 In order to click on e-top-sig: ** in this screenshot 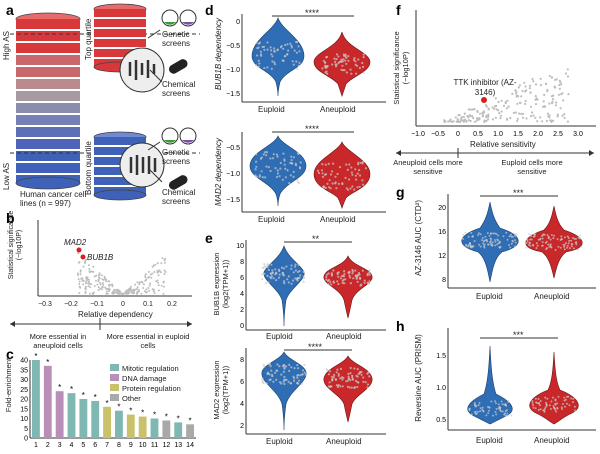, I will do `click(316, 239)`.